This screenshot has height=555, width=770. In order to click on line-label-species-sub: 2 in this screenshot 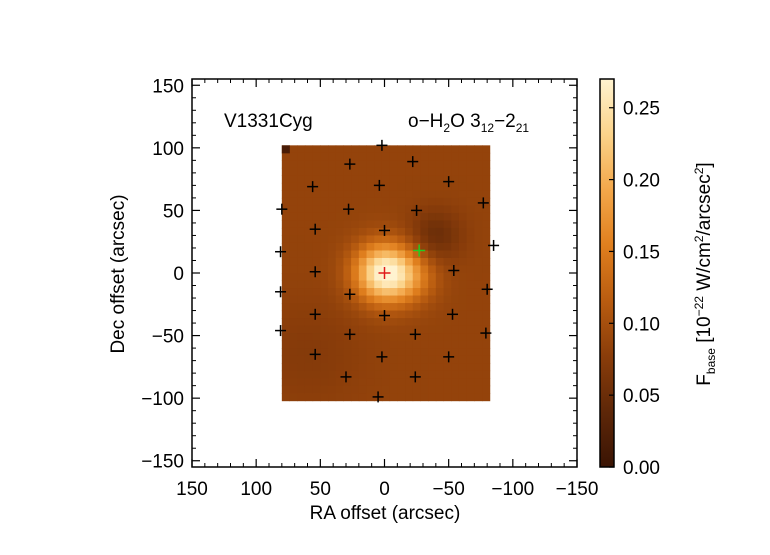, I will do `click(446, 128)`.